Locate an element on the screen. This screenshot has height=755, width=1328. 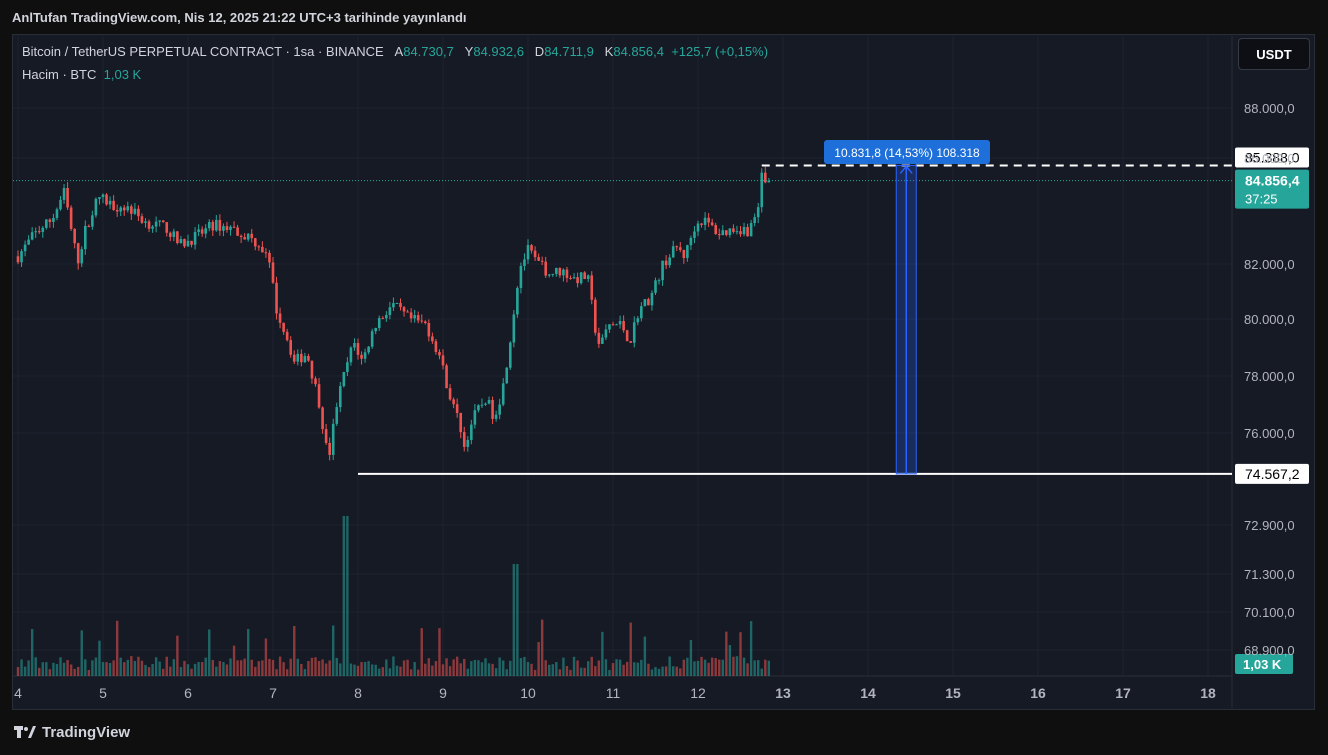
high-value: 84.932,6 is located at coordinates (498, 51).